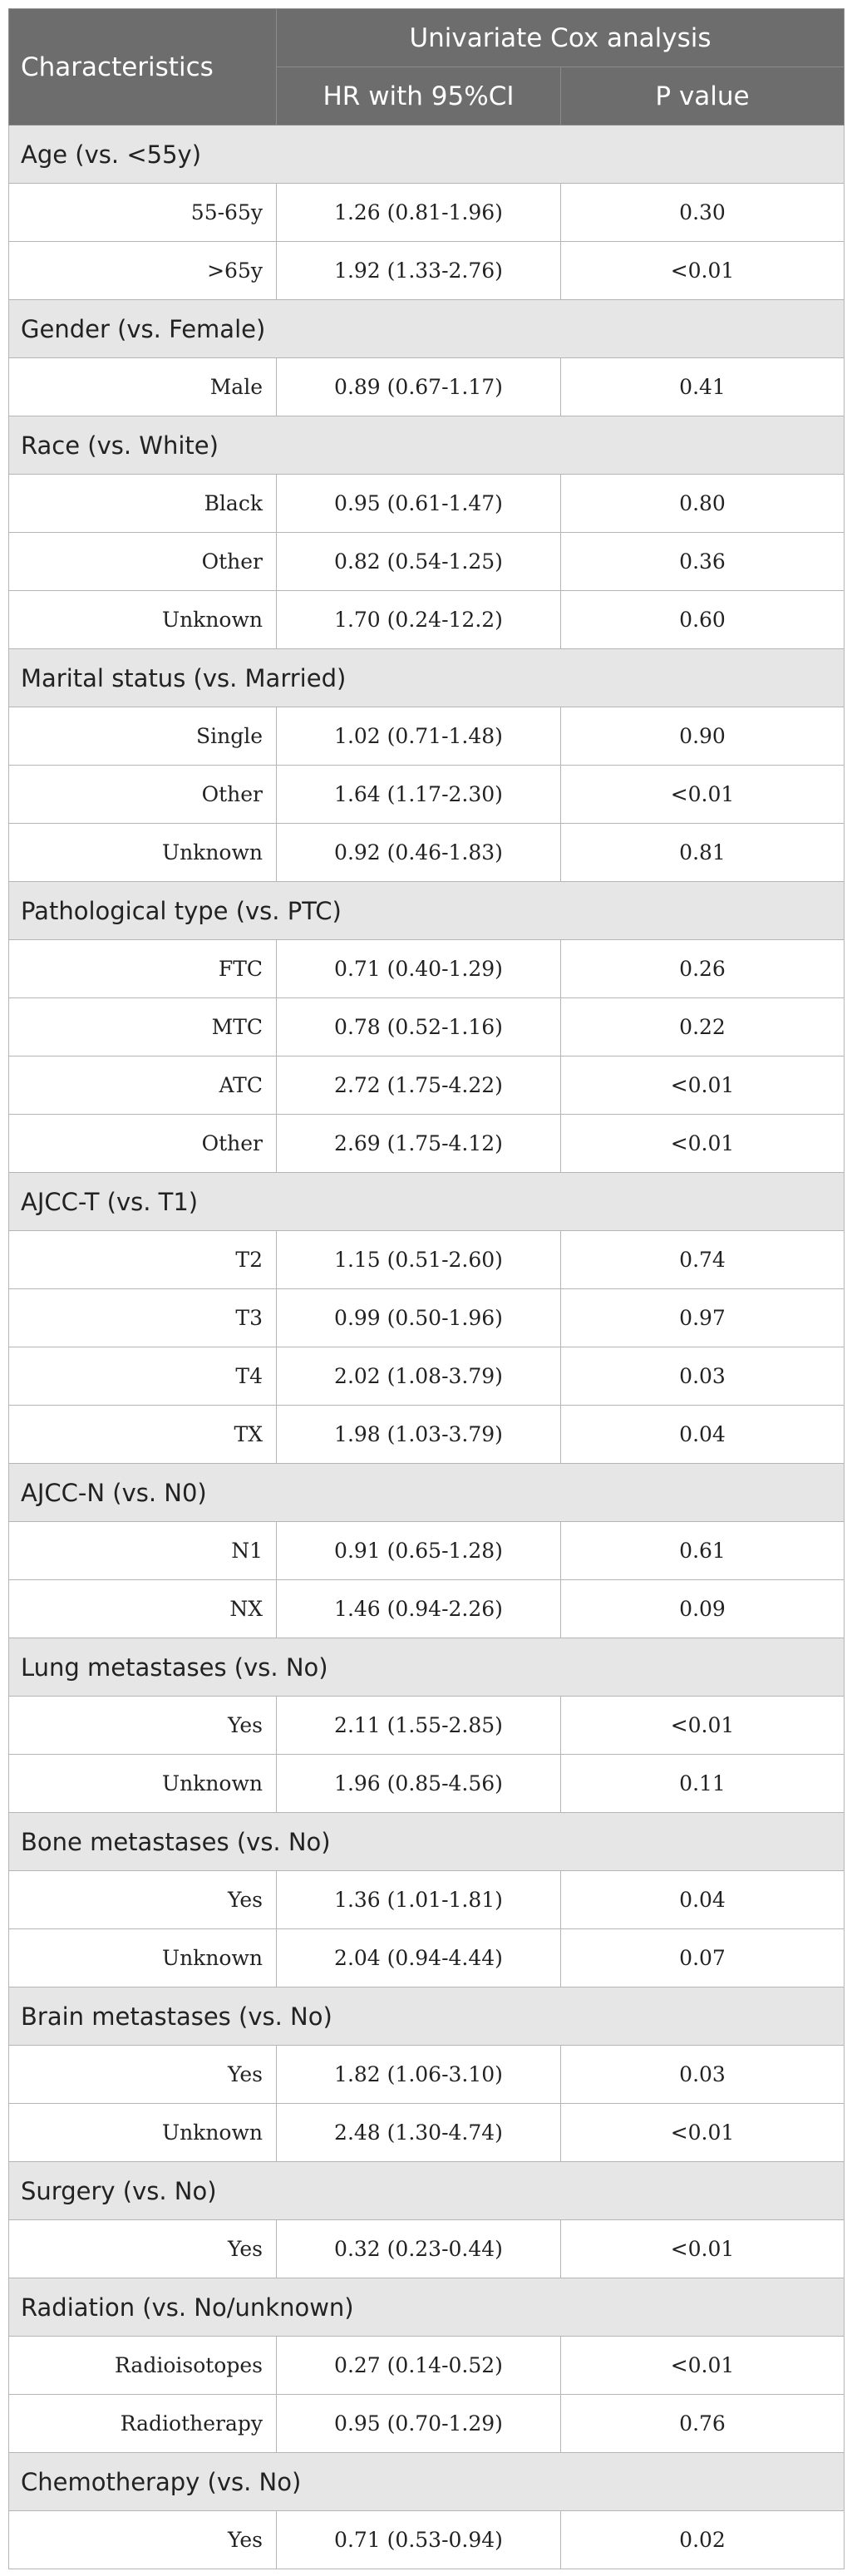 Image resolution: width=852 pixels, height=2576 pixels. I want to click on group-header-row: AJCC-N (vs. N0), so click(426, 1492).